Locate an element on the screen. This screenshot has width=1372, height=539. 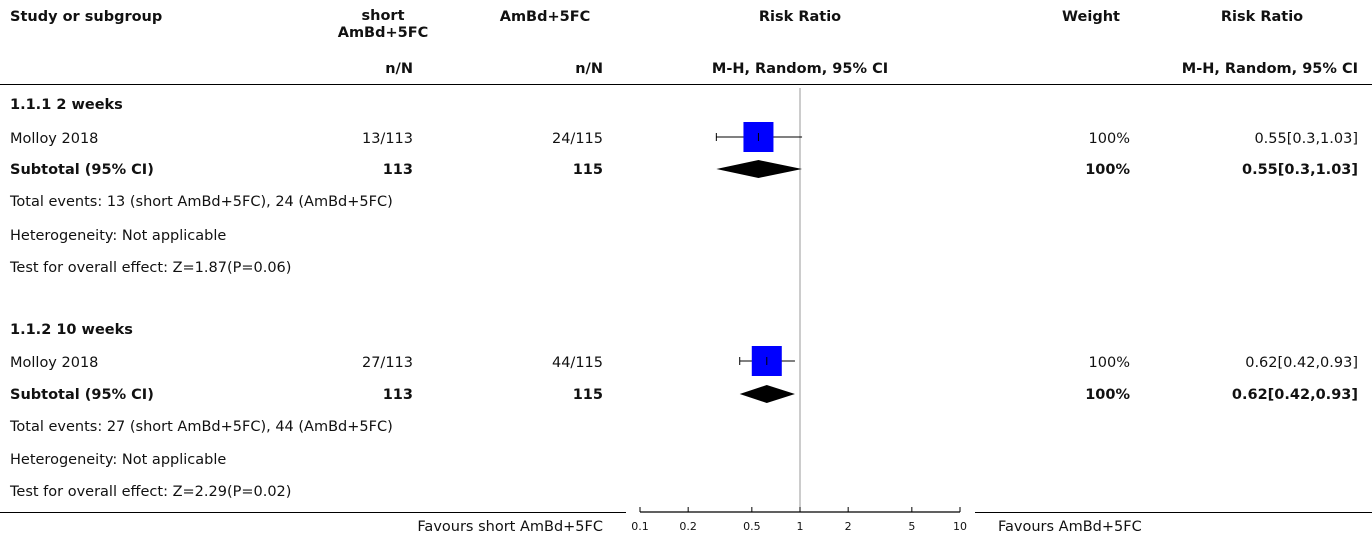
header-risk-ratio-ci: Risk Ratio is located at coordinates (1262, 17).